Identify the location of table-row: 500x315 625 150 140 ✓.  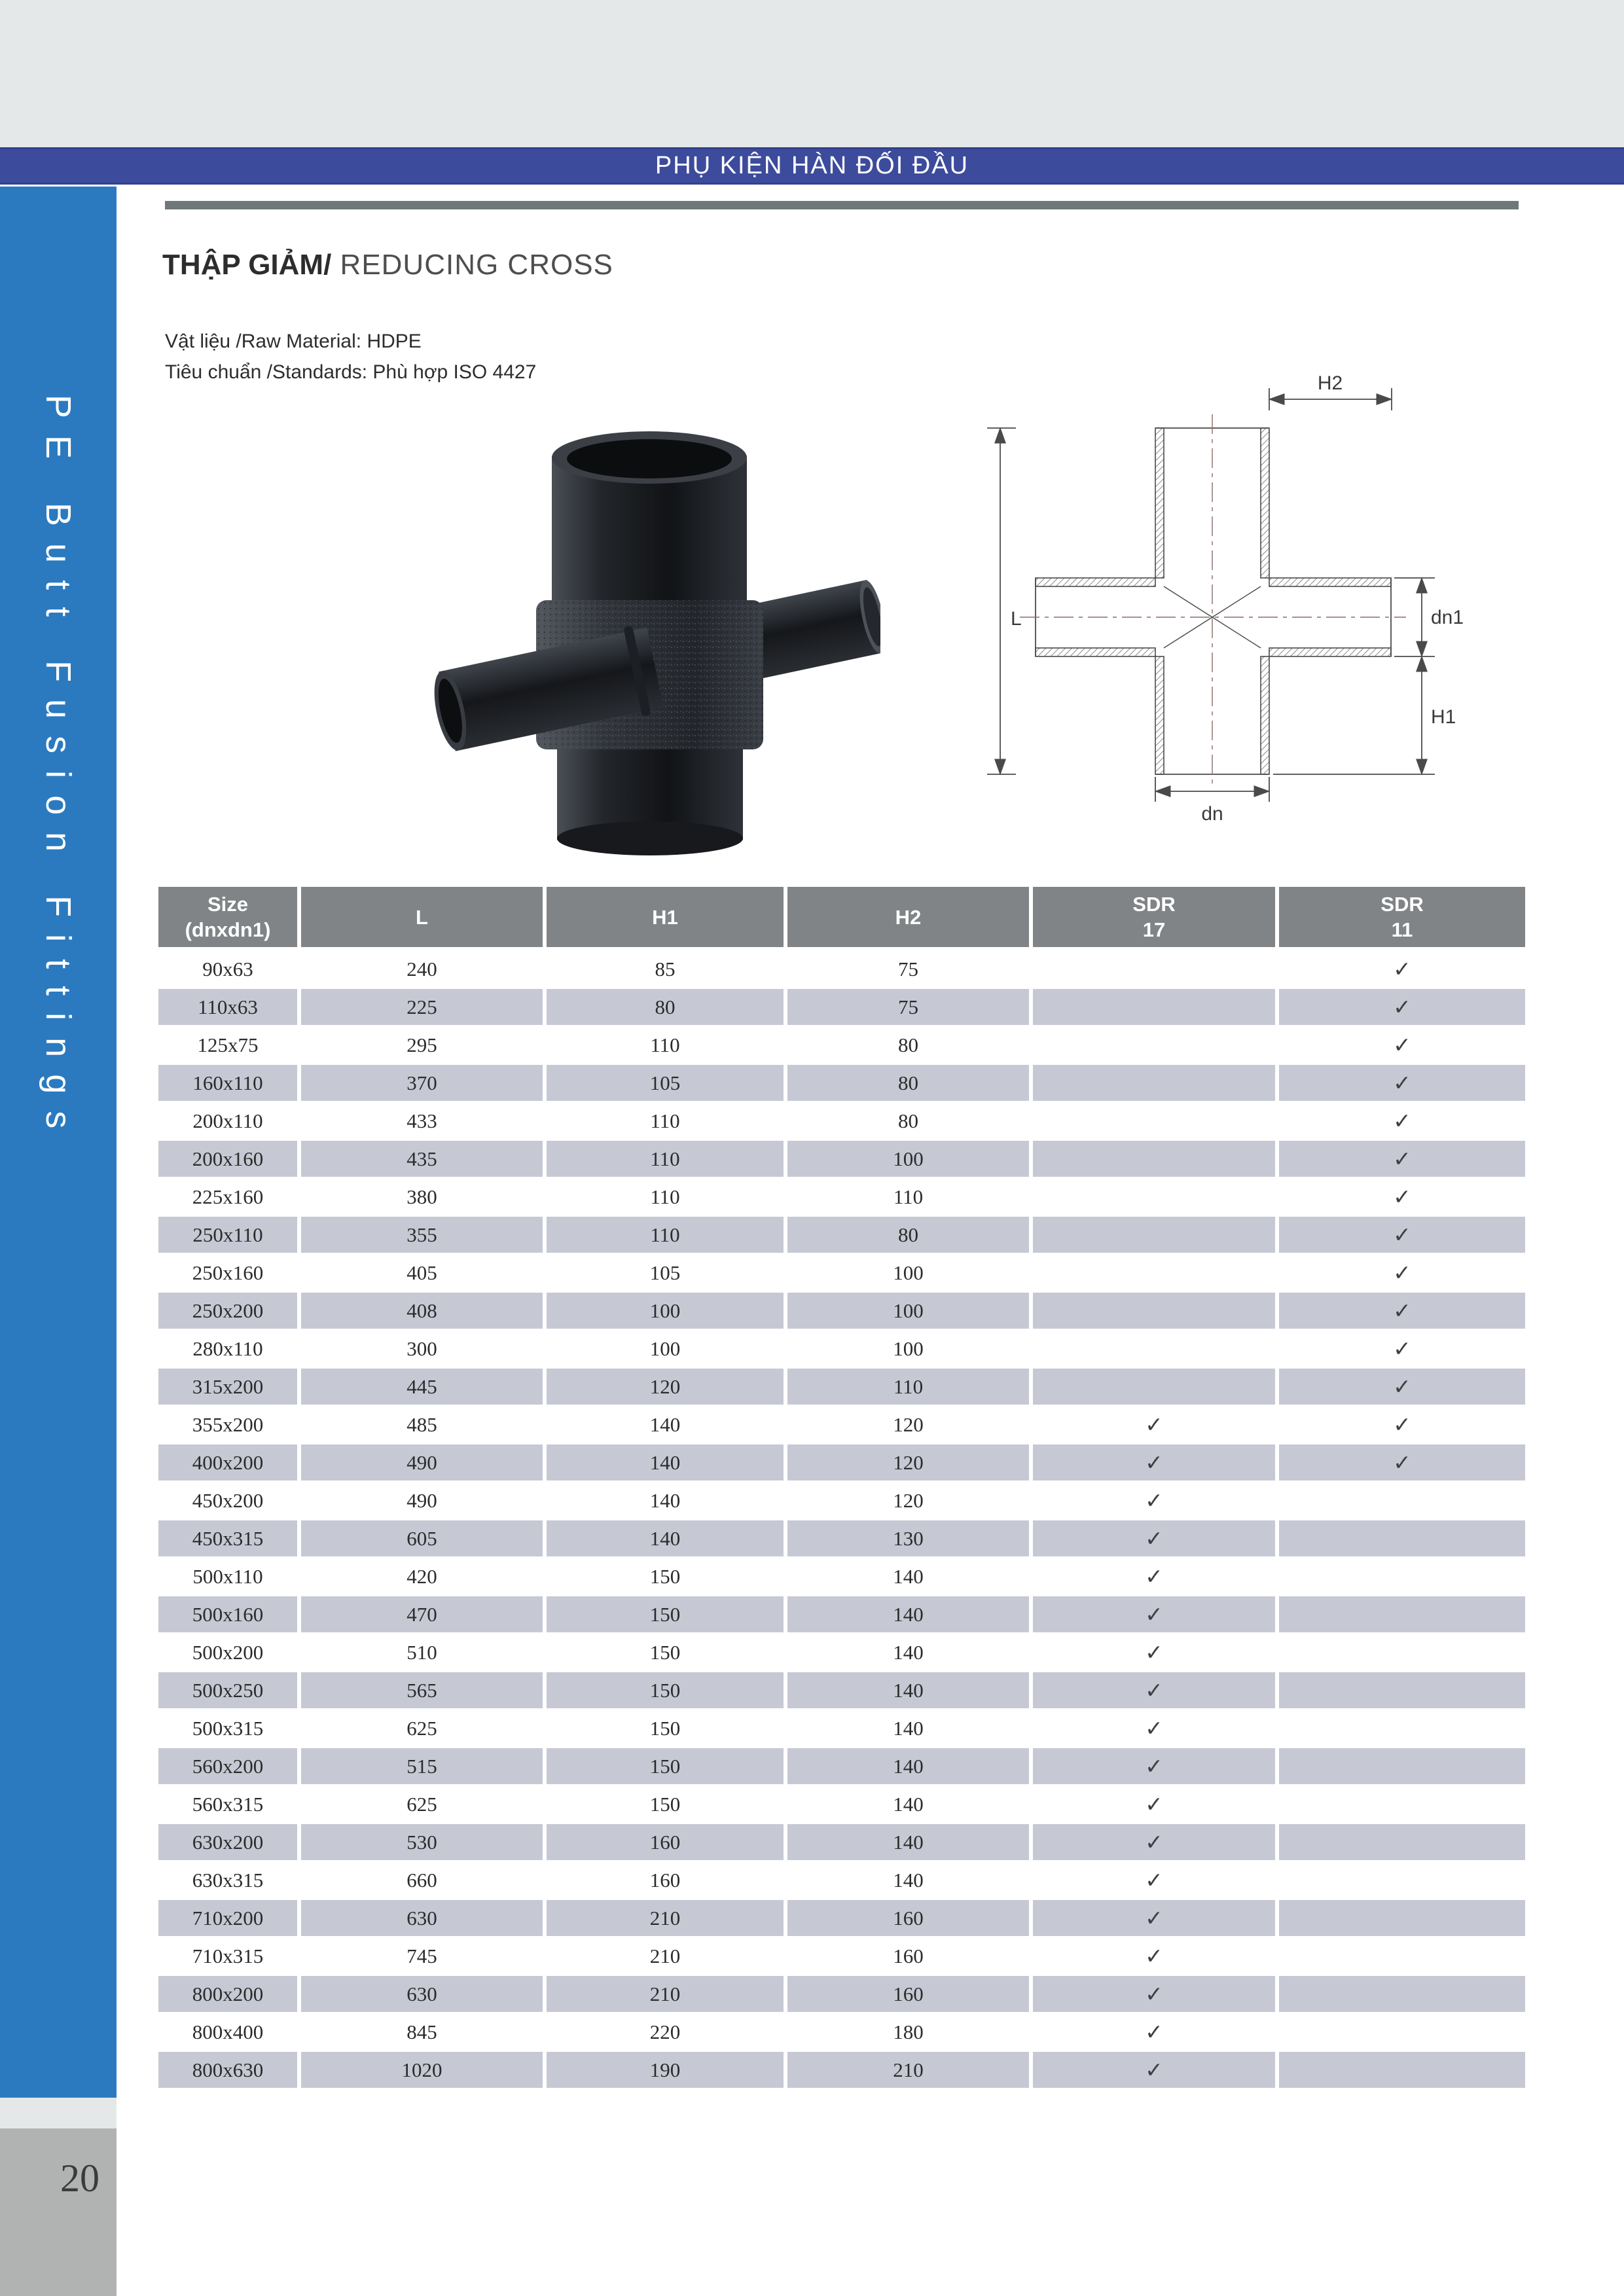
(841, 1728).